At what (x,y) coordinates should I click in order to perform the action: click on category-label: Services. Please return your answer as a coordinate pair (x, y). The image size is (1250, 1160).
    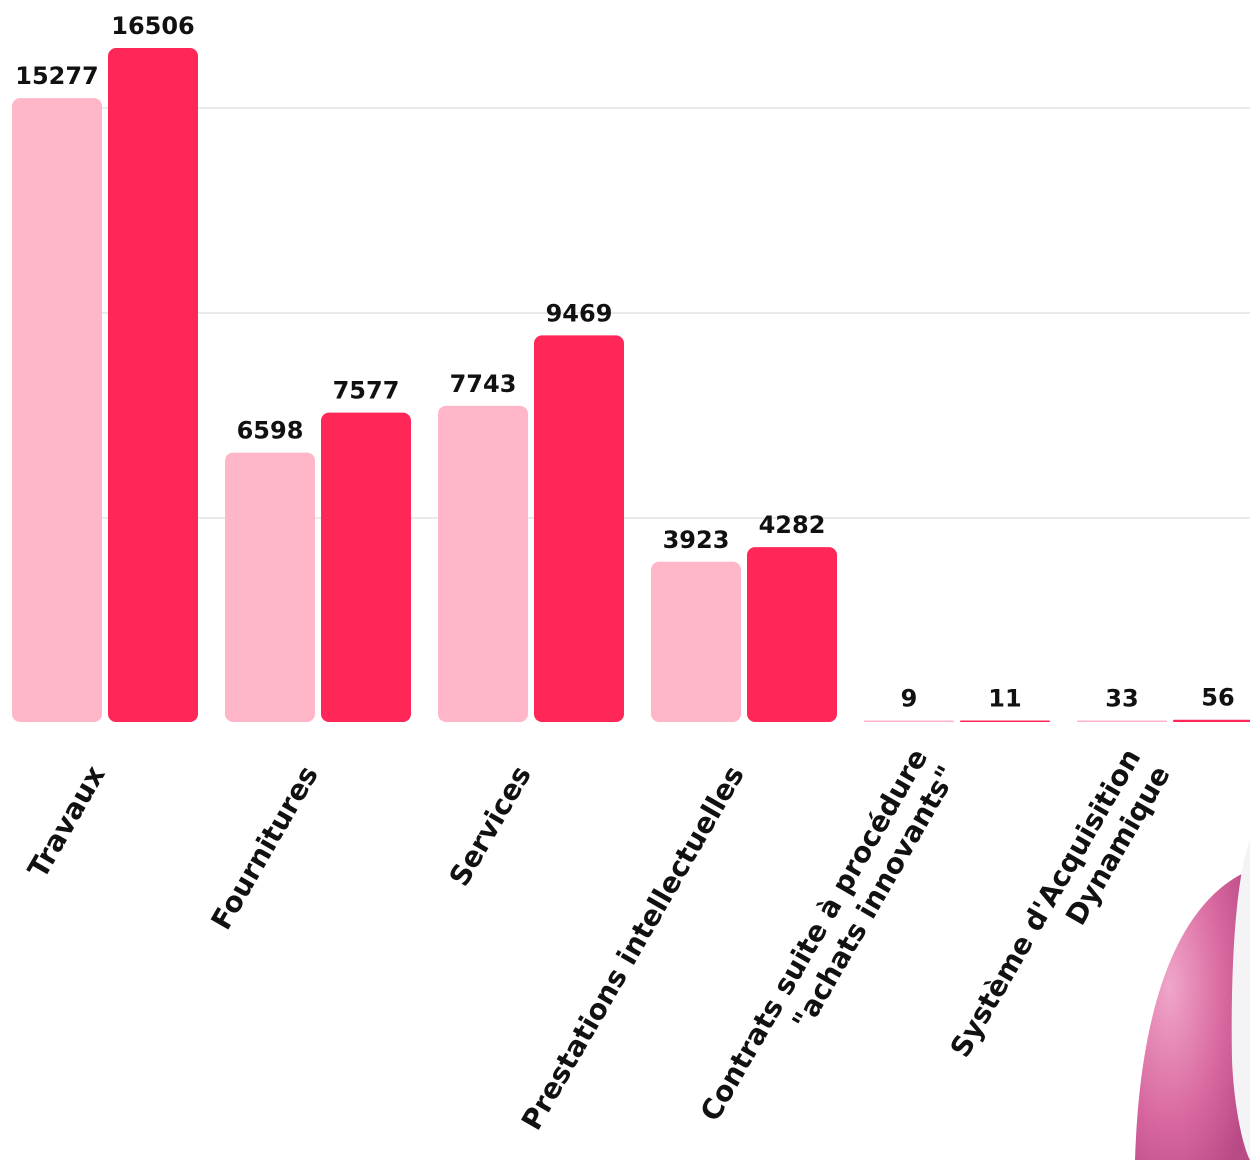
    Looking at the image, I should click on (490, 826).